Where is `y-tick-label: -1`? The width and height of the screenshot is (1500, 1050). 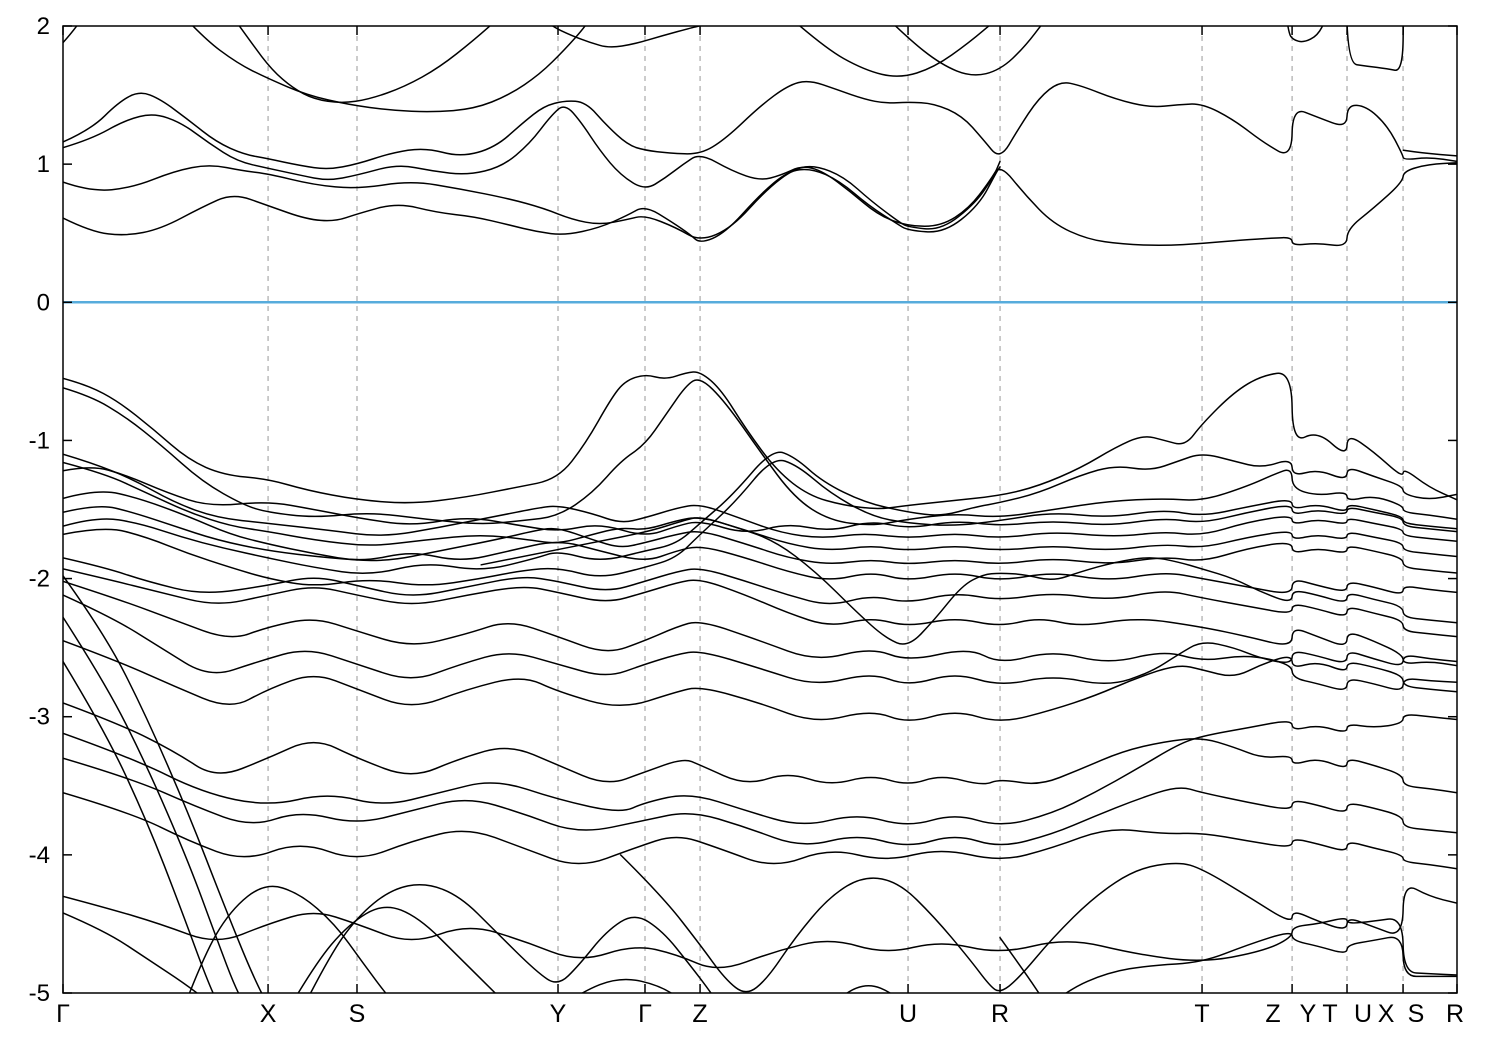 y-tick-label: -1 is located at coordinates (39, 440).